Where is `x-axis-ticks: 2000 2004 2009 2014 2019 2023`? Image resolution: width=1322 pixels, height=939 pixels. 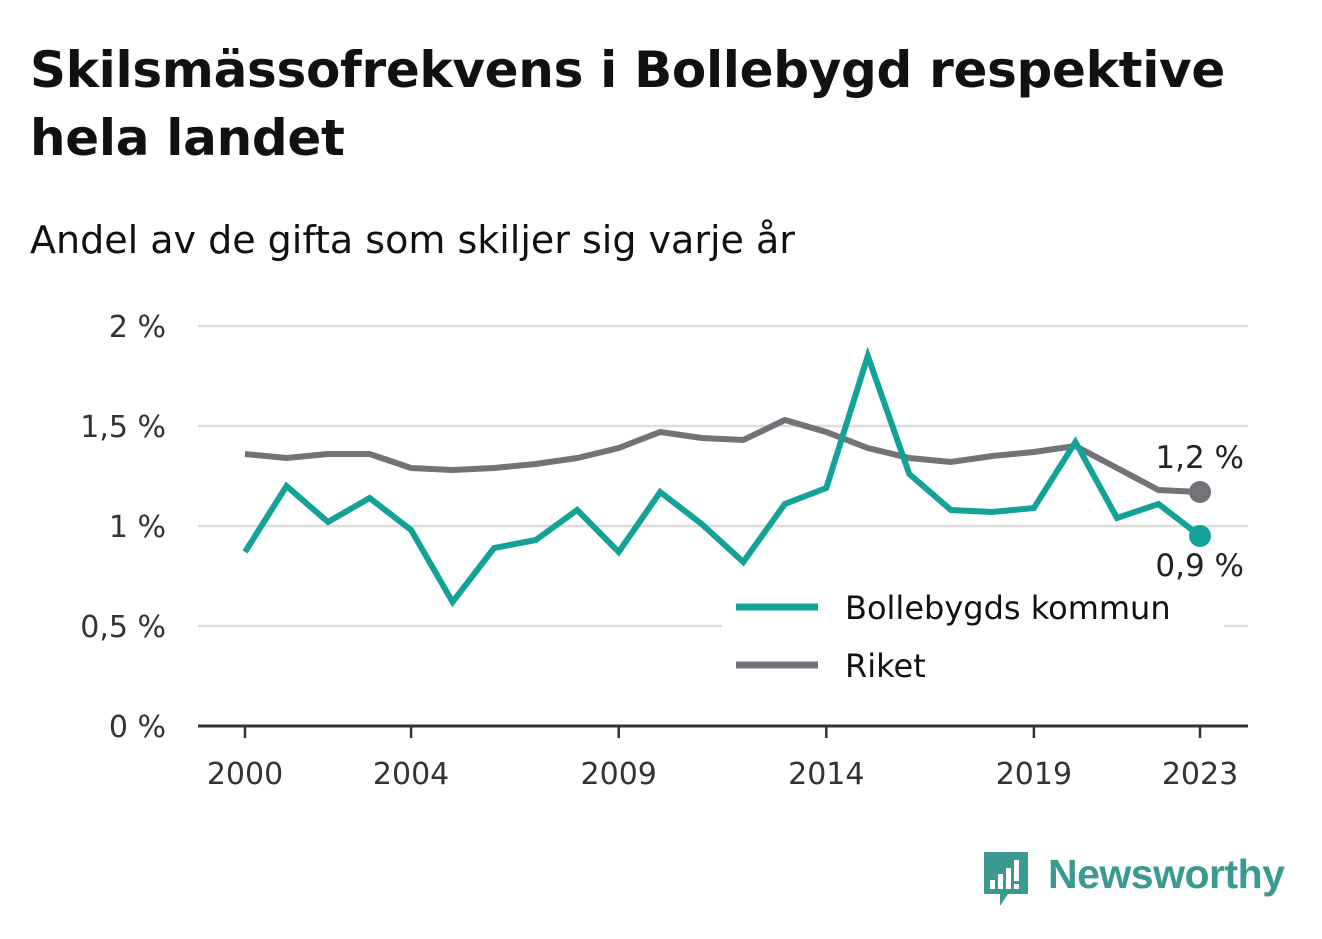 x-axis-ticks: 2000 2004 2009 2014 2019 2023 is located at coordinates (722, 759).